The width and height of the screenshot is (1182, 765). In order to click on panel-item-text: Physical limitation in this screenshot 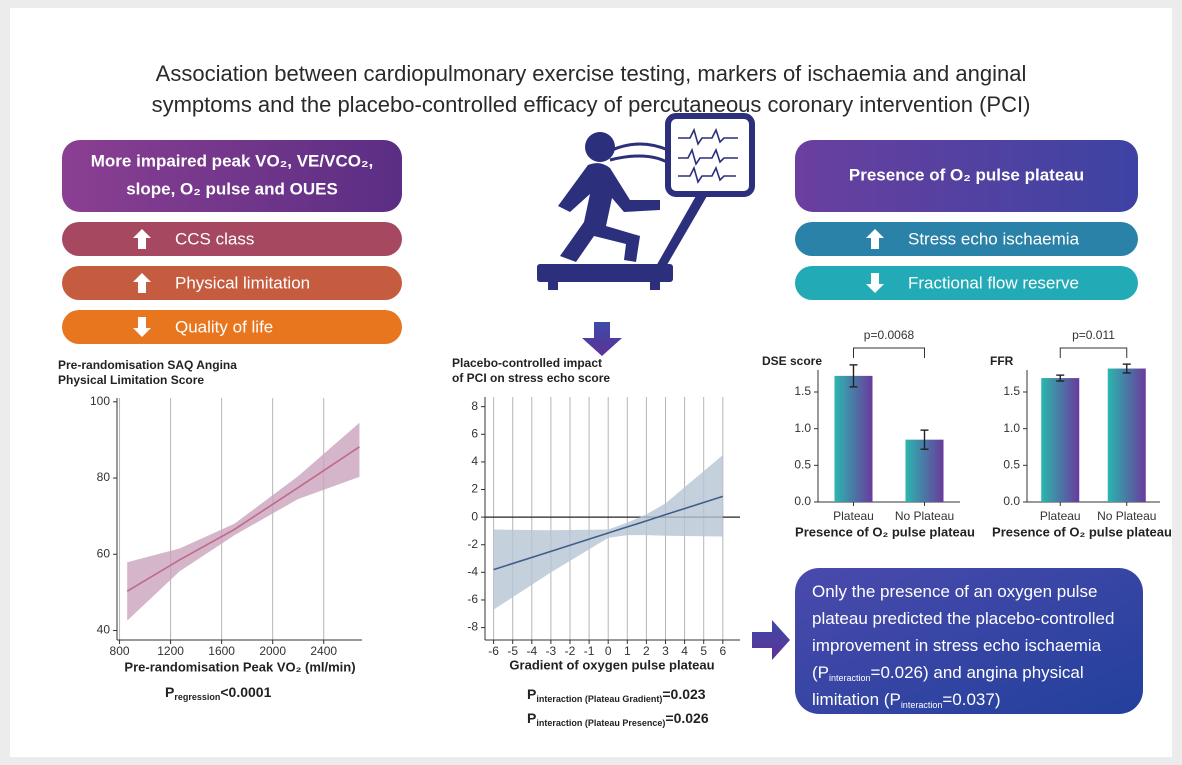, I will do `click(242, 282)`.